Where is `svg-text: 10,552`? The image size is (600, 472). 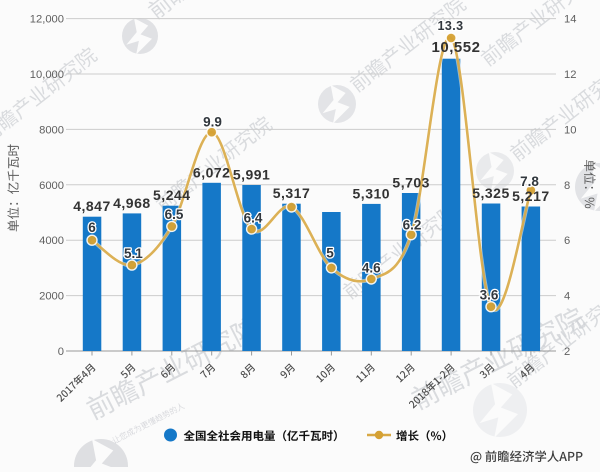
svg-text: 10,552 is located at coordinates (456, 47).